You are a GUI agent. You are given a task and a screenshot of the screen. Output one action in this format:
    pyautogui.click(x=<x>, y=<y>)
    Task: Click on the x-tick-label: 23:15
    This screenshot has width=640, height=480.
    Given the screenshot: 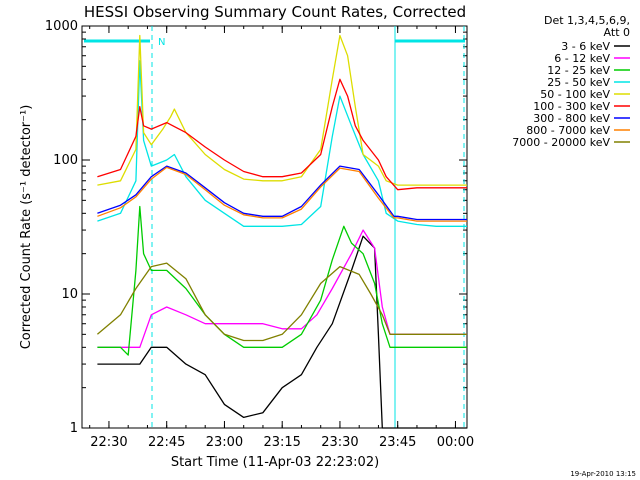 What is the action you would take?
    pyautogui.click(x=281, y=442)
    